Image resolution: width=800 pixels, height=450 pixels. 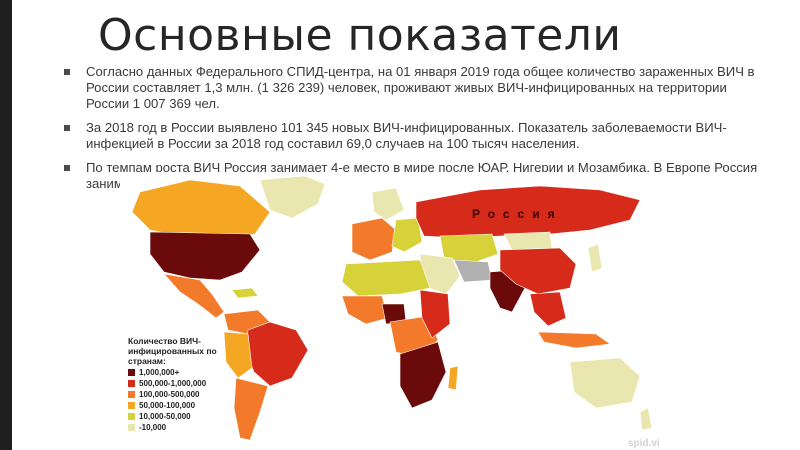 What do you see at coordinates (6, 225) in the screenshot?
I see `slide-accent-bar` at bounding box center [6, 225].